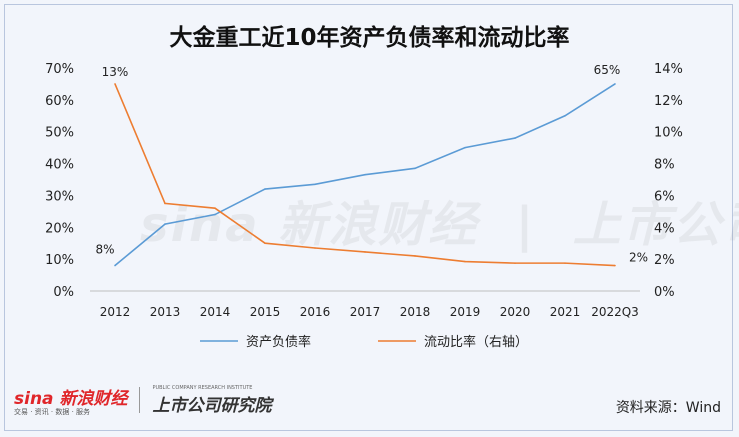 The image size is (739, 437). What do you see at coordinates (465, 312) in the screenshot?
I see `x-tick-label: 2019` at bounding box center [465, 312].